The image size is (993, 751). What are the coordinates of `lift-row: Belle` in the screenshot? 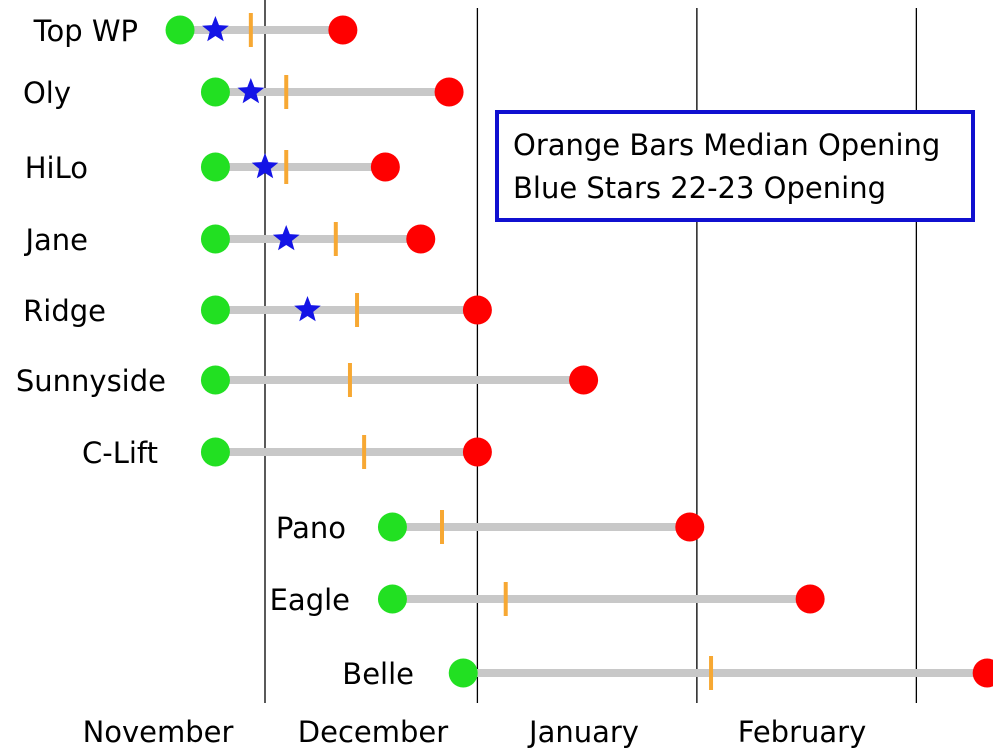 It's located at (667, 673).